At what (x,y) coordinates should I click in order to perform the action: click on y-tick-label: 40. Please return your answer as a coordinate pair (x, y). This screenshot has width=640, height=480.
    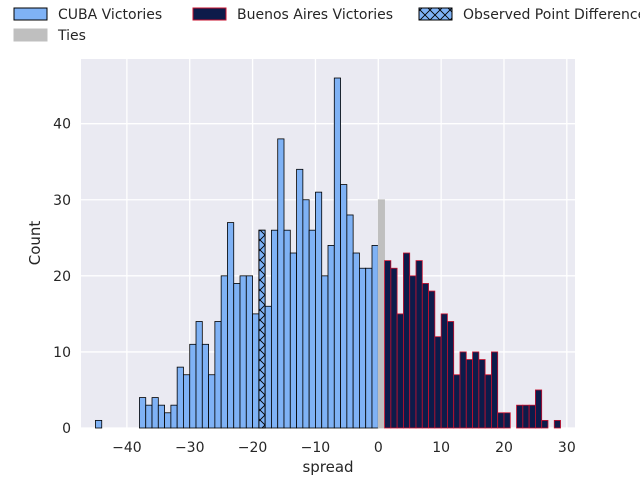
    Looking at the image, I should click on (62, 125).